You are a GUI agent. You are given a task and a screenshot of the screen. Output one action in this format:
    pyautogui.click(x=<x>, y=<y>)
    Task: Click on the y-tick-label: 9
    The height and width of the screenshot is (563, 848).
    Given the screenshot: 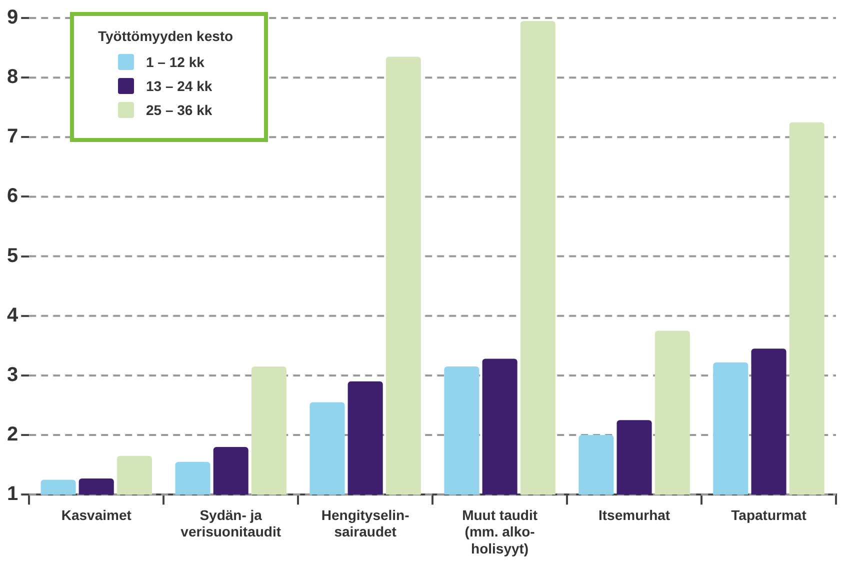 What is the action you would take?
    pyautogui.click(x=12, y=17)
    